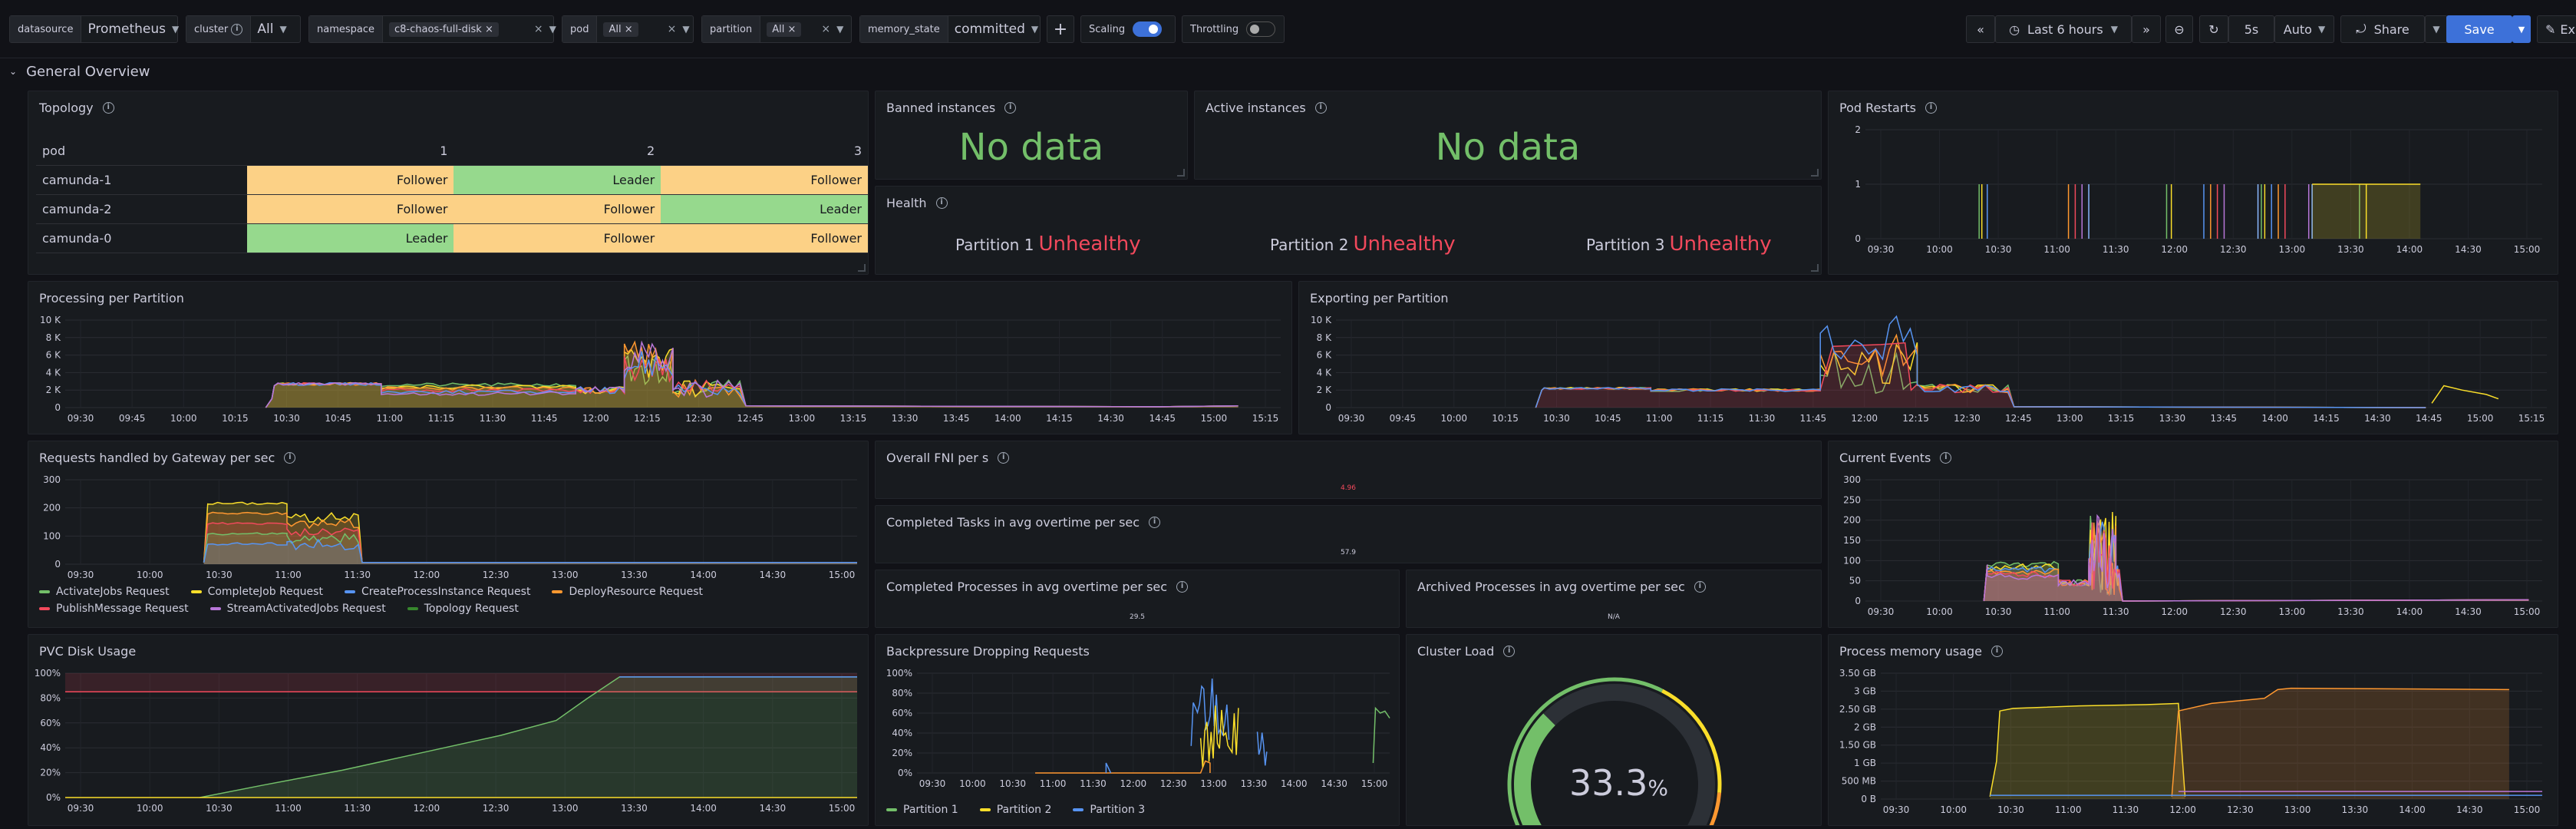 This screenshot has height=829, width=2576. What do you see at coordinates (437, 592) in the screenshot?
I see `legend-item: CreateProcessInstance Request` at bounding box center [437, 592].